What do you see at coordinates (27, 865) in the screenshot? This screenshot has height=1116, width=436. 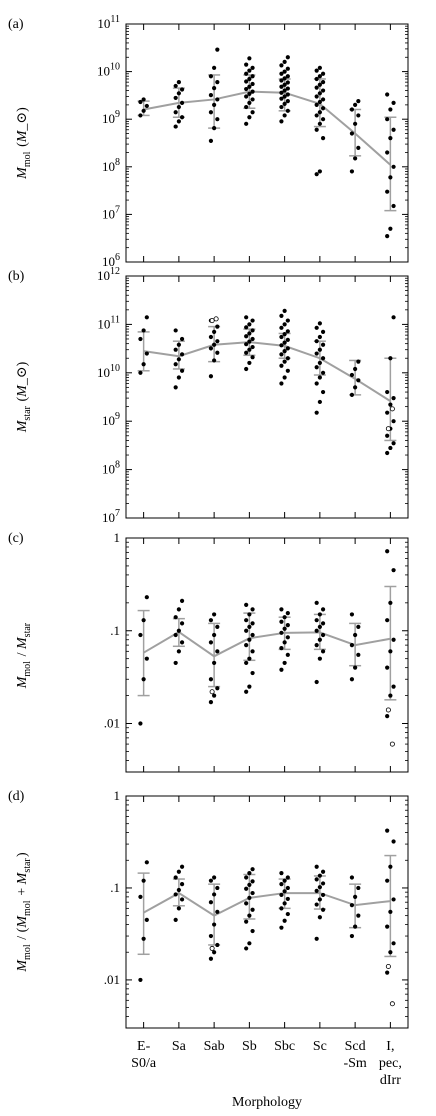 I see `y-axis-label-sub: star` at bounding box center [27, 865].